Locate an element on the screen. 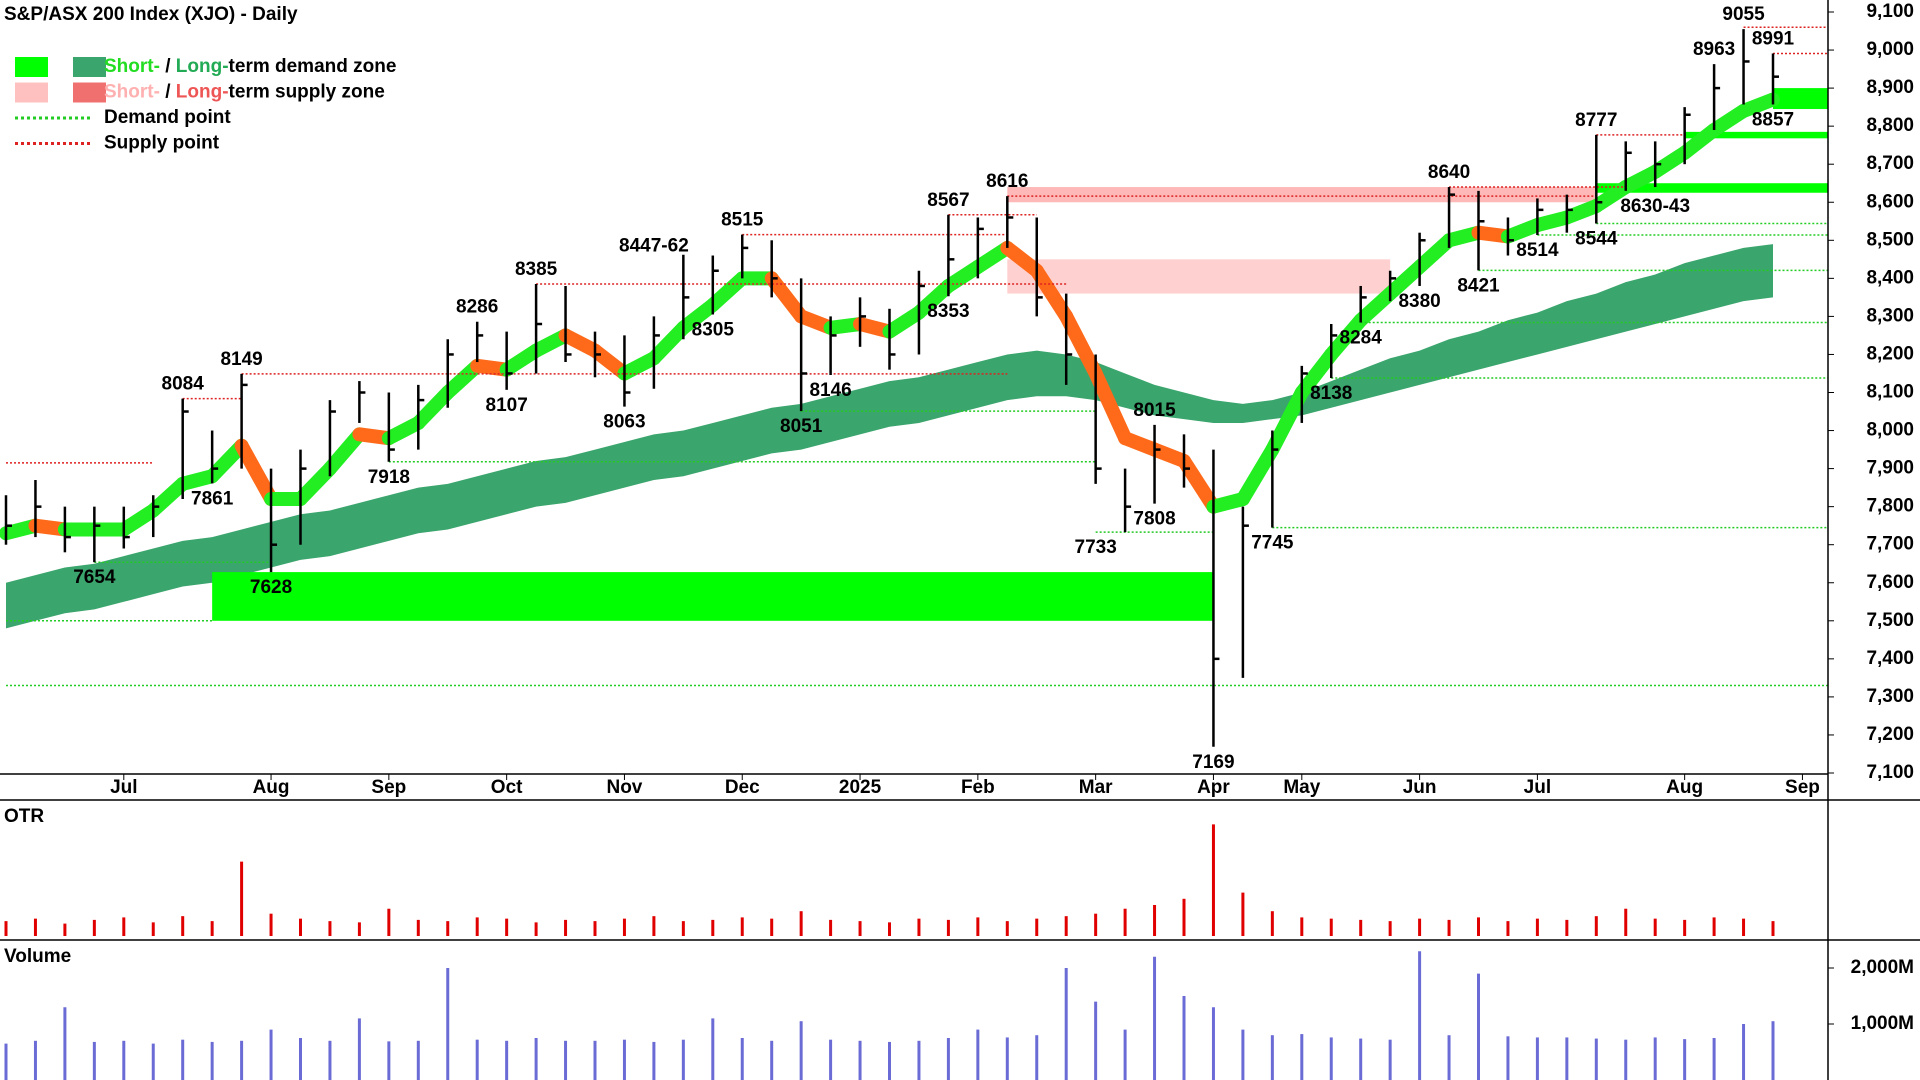 The image size is (1920, 1080). y-tick-label: 7,800 is located at coordinates (1890, 506).